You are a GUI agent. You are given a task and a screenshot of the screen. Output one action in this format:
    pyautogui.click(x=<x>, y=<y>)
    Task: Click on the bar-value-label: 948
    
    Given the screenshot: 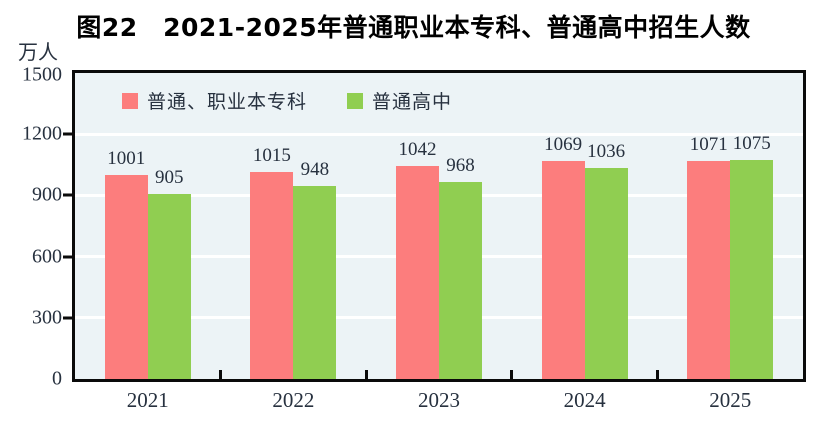 What is the action you would take?
    pyautogui.click(x=315, y=169)
    